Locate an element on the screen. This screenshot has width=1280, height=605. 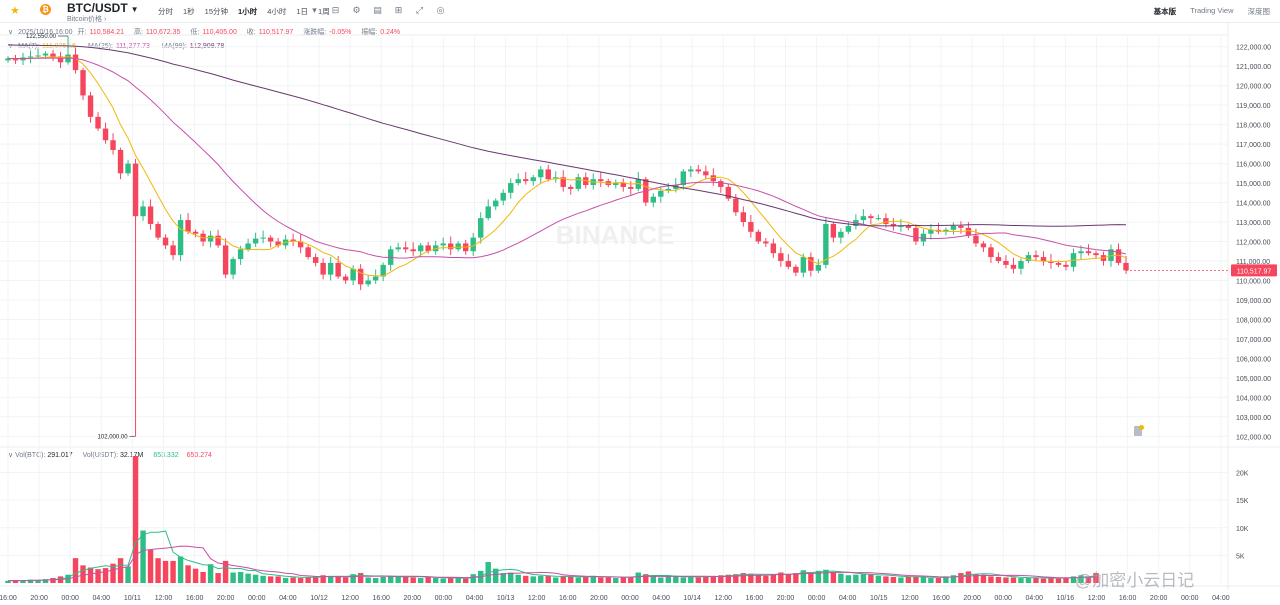
chart-type-icon: ▤ is located at coordinates (377, 10).